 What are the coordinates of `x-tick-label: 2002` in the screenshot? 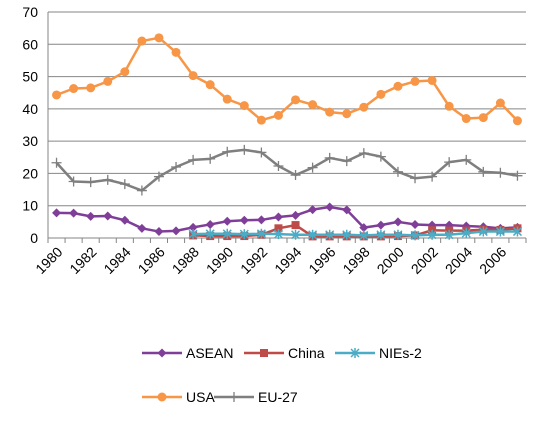 It's located at (424, 259).